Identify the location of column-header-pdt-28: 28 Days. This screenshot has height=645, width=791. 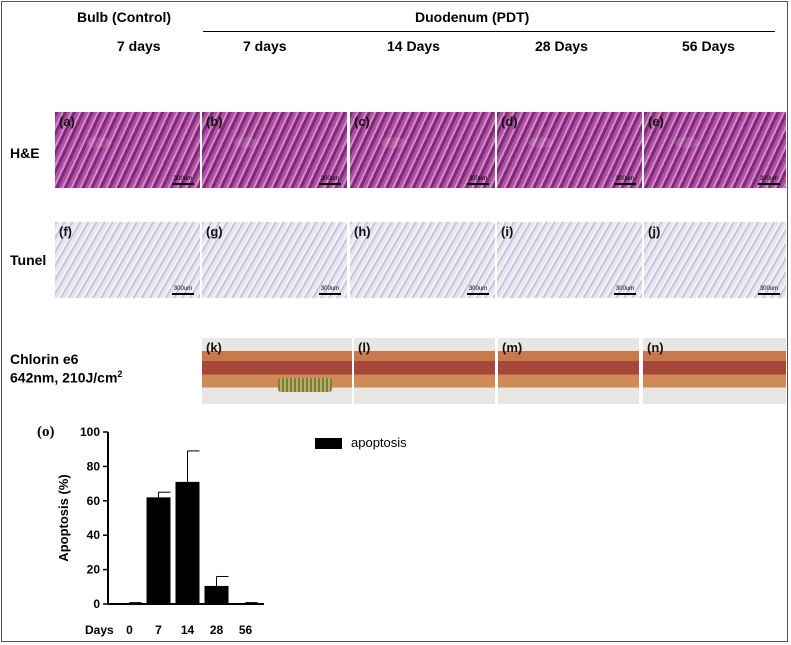
(561, 46).